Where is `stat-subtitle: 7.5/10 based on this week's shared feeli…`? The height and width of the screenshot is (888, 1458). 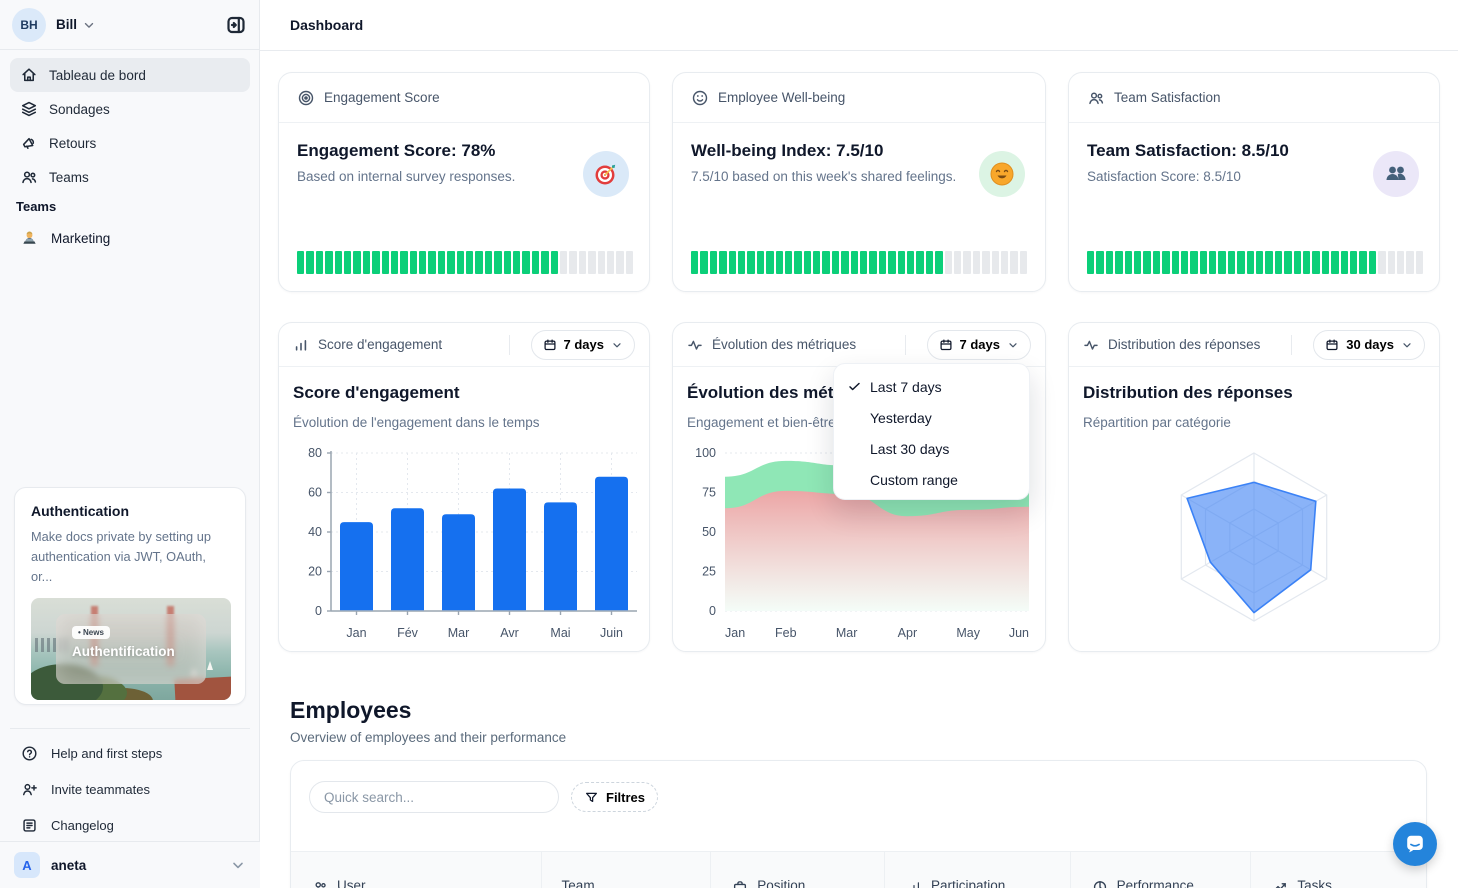
stat-subtitle: 7.5/10 based on this week's shared feeli… is located at coordinates (824, 176).